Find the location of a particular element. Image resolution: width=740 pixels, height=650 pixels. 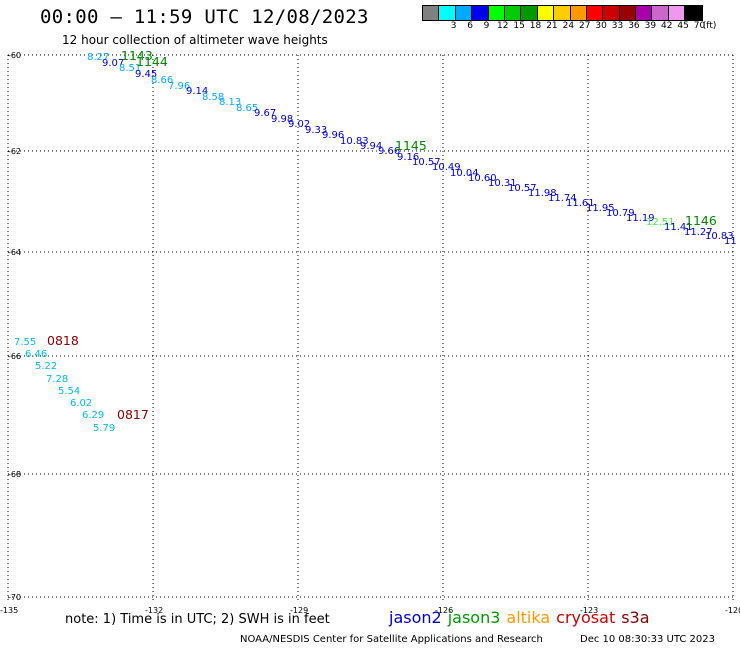

color-scale-tick-label: 30 is located at coordinates (601, 26).